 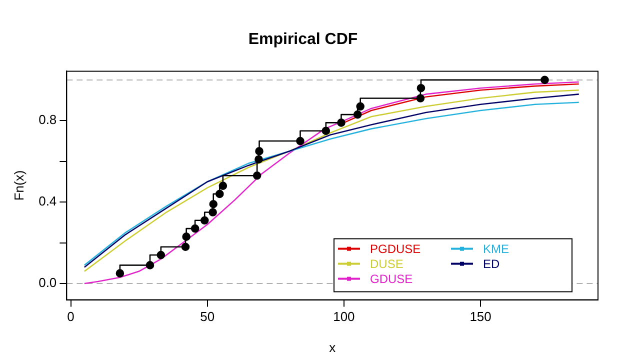 What do you see at coordinates (491, 264) in the screenshot?
I see `legend-label: ED` at bounding box center [491, 264].